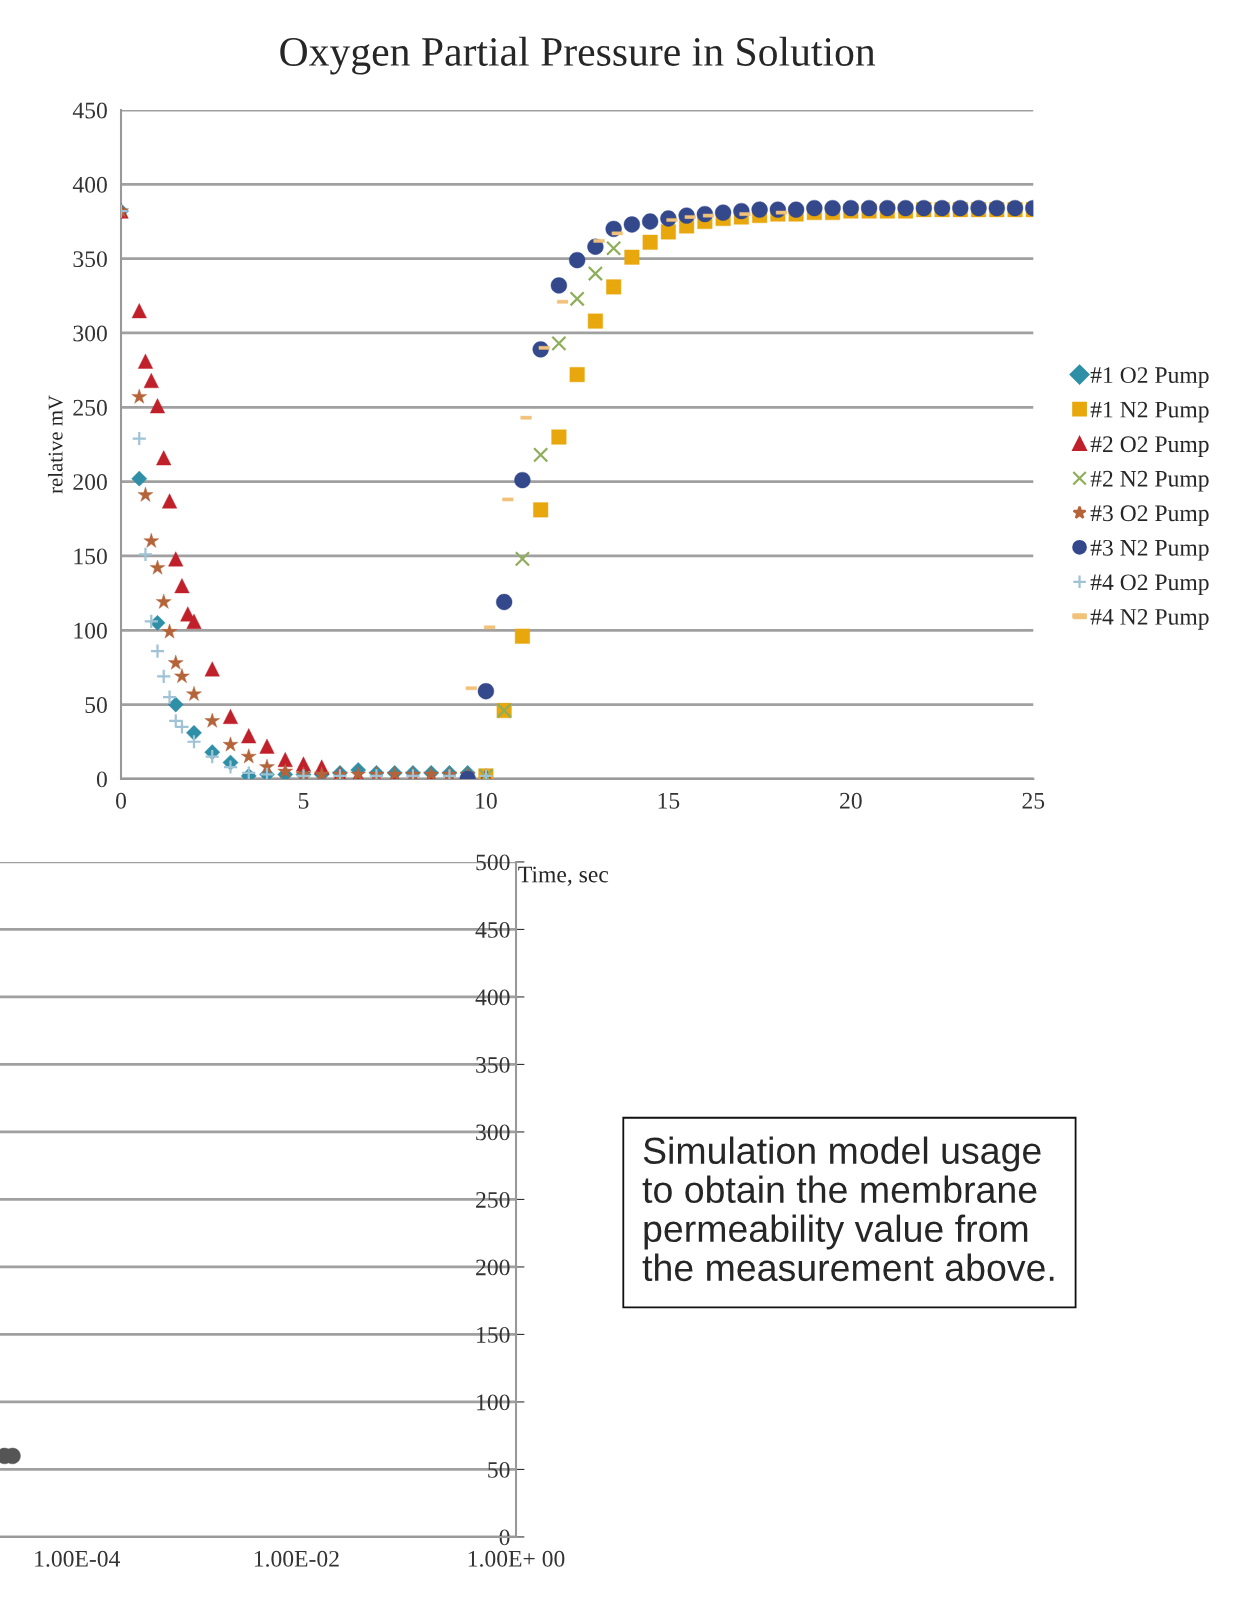  I want to click on x-tick-label: 5, so click(303, 801).